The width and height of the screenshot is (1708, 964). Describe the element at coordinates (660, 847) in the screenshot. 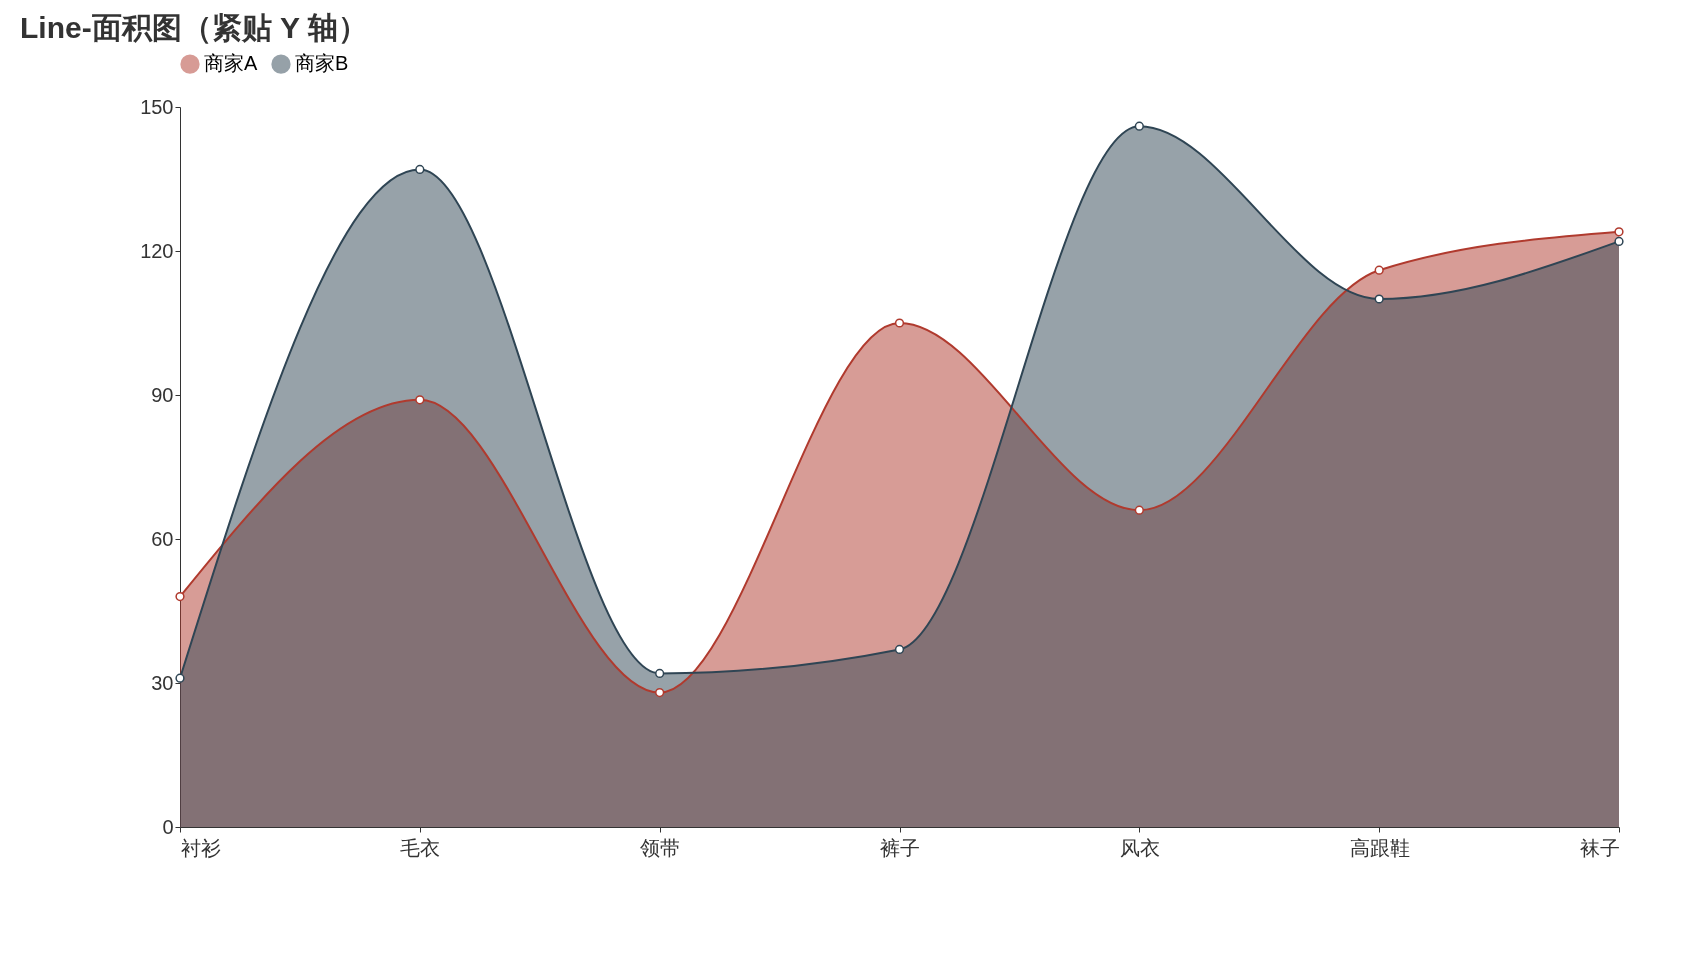

I see `x-tick-label: 领带` at that location.